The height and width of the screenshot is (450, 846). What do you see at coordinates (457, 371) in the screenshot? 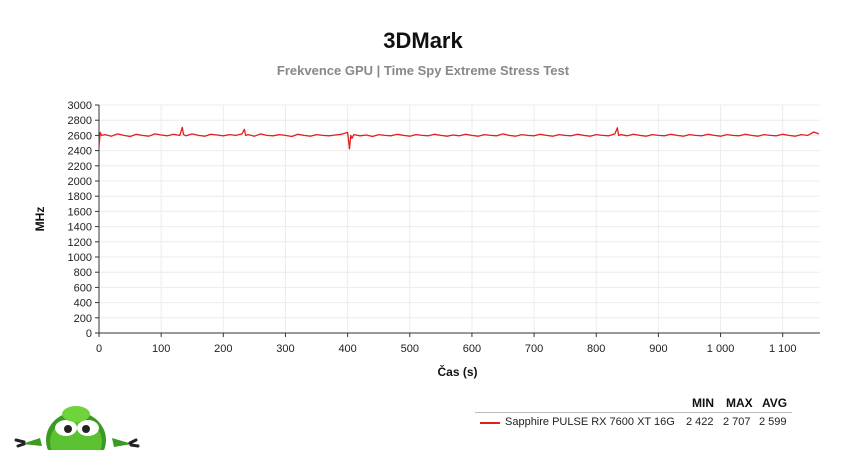
I see `x-axis-title: Čas (s)` at bounding box center [457, 371].